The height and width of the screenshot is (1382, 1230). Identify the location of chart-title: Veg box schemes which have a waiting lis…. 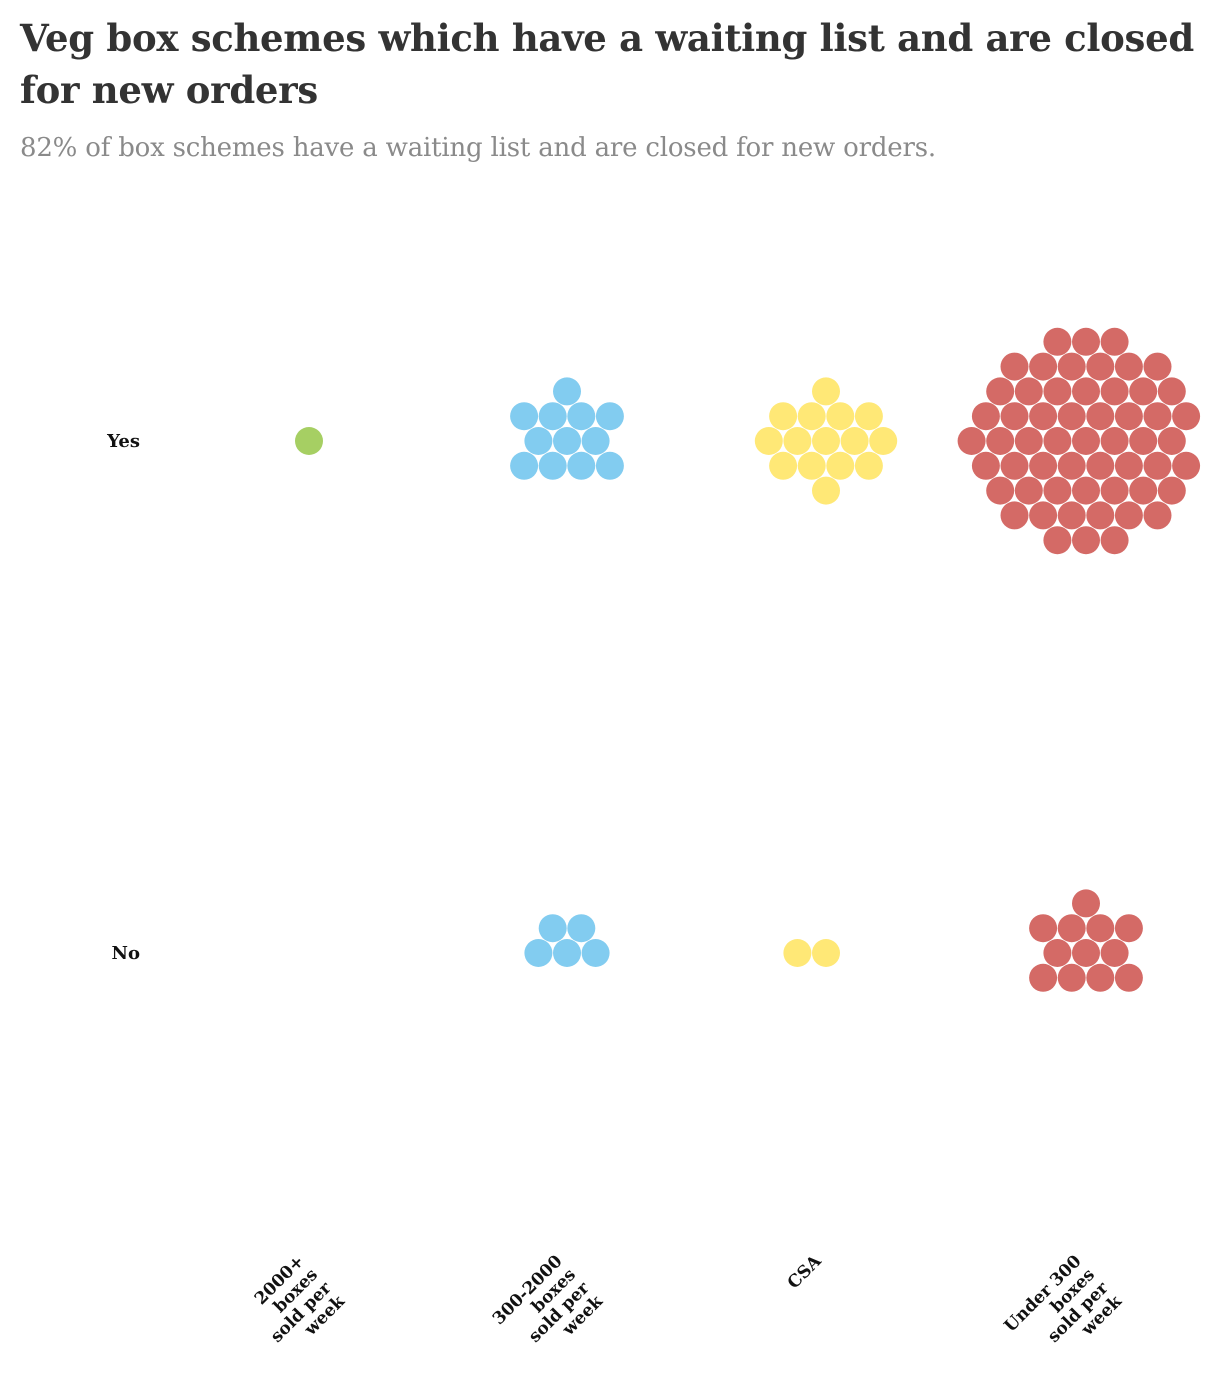
(607, 64).